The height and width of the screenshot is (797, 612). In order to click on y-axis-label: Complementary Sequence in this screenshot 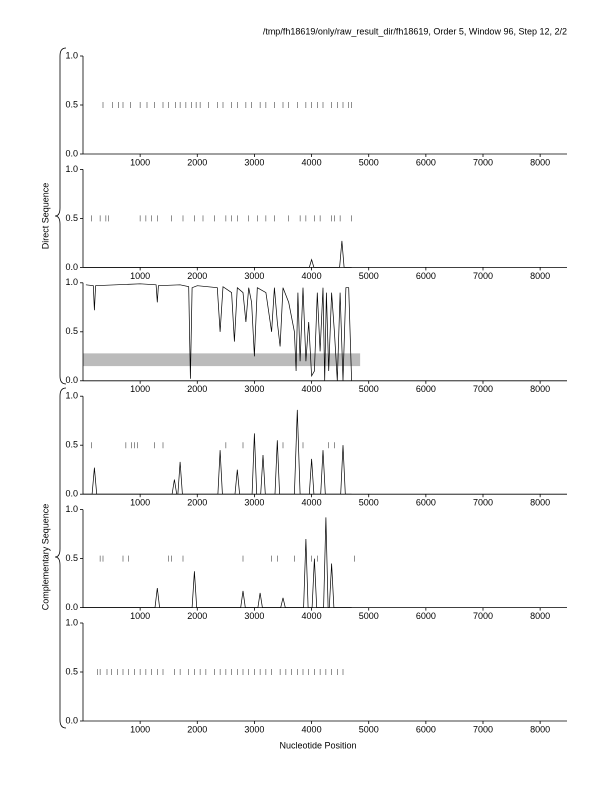, I will do `click(45, 557)`.